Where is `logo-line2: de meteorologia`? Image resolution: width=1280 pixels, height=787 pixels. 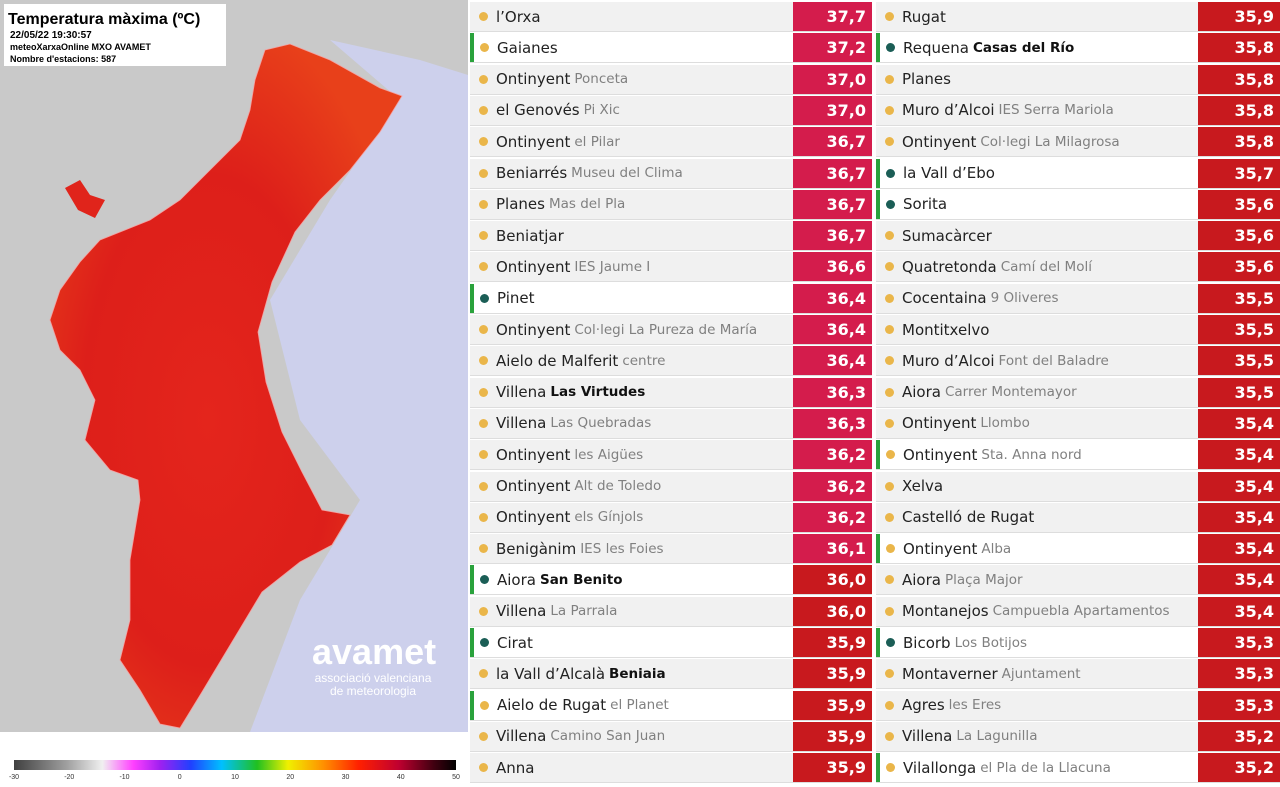
logo-line2: de meteorologia is located at coordinates (373, 691).